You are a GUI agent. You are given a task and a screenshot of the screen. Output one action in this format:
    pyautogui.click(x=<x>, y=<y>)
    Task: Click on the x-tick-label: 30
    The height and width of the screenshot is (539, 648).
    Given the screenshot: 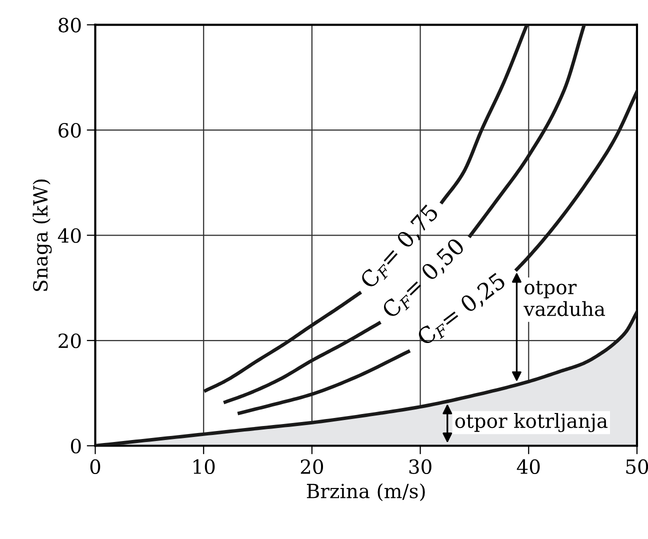 What is the action you would take?
    pyautogui.click(x=420, y=466)
    